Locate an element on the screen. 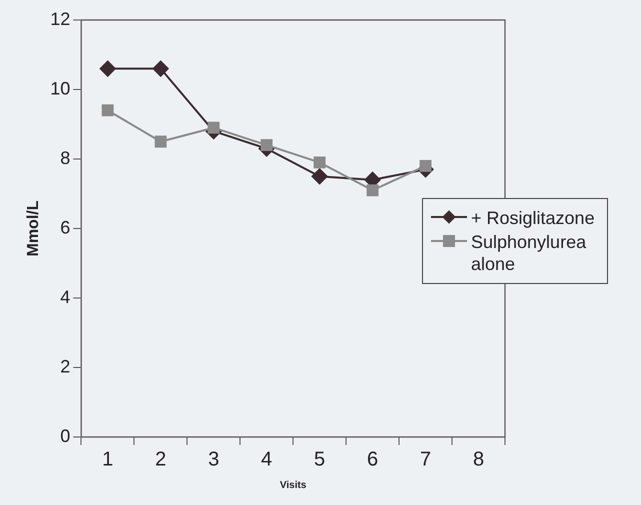  y-tick-label: 12 is located at coordinates (60, 18).